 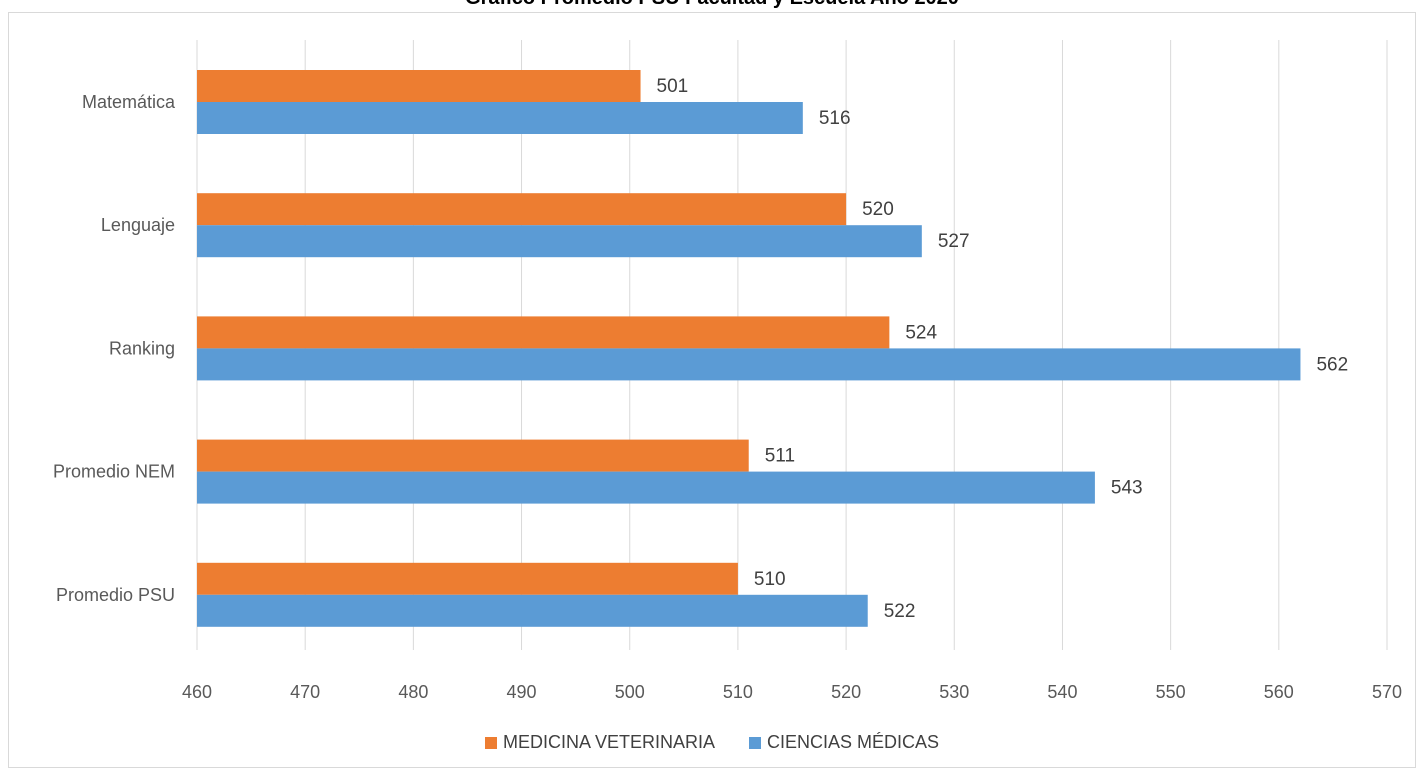 I want to click on data-label: 501, so click(x=673, y=86).